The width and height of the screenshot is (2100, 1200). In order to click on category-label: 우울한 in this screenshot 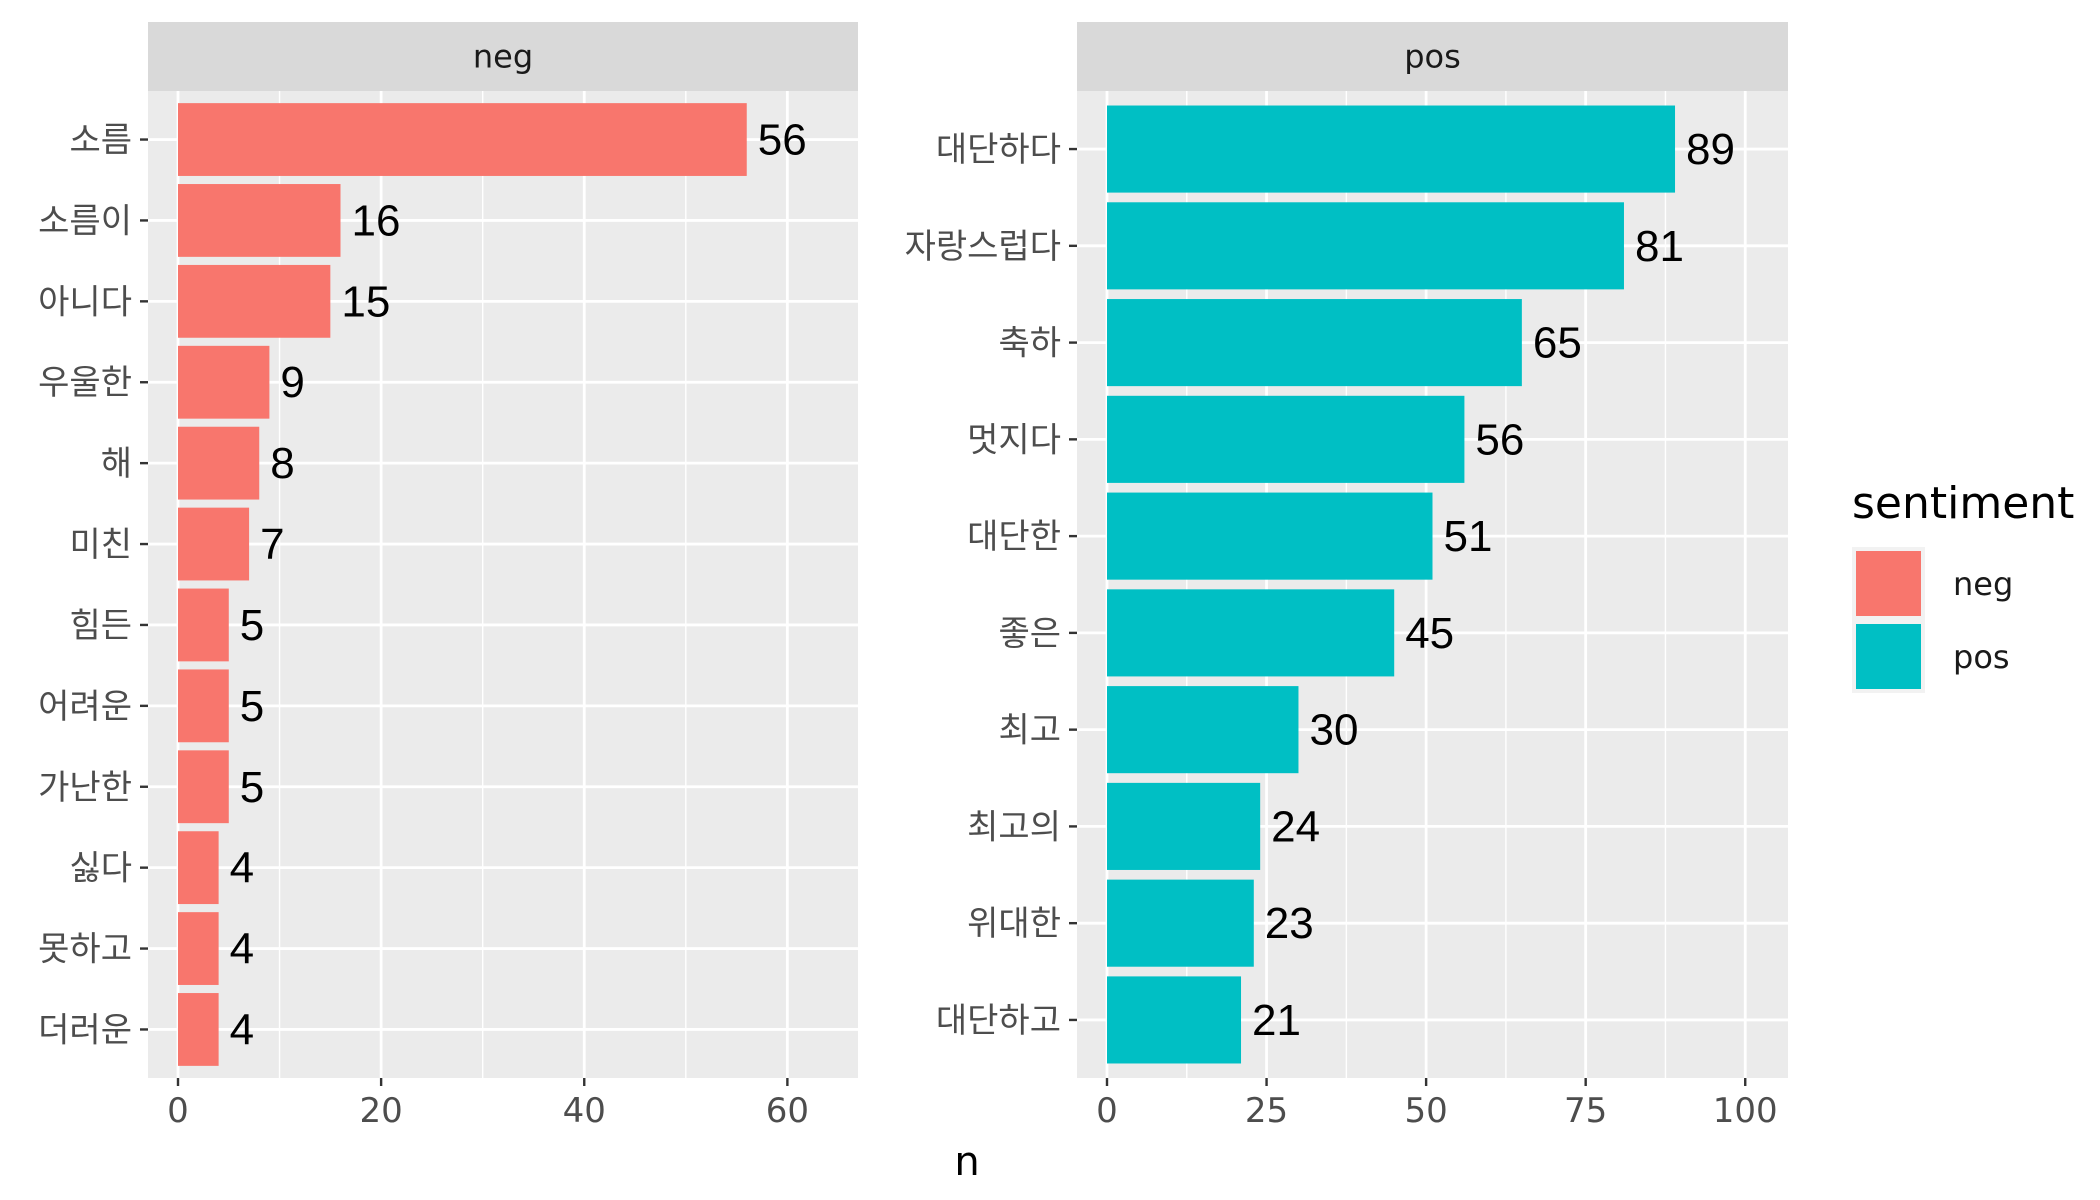, I will do `click(85, 383)`.